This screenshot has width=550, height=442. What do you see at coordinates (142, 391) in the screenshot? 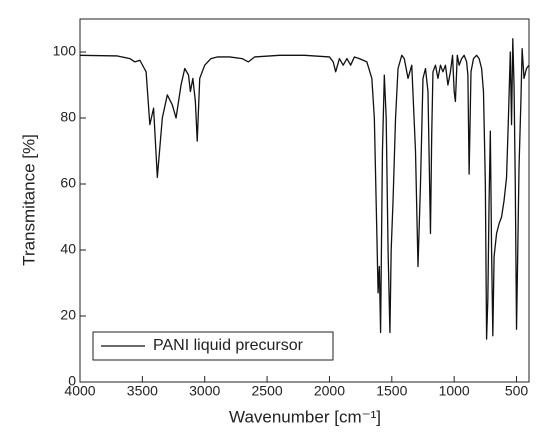
I see `x-tick-label: 3500` at bounding box center [142, 391].